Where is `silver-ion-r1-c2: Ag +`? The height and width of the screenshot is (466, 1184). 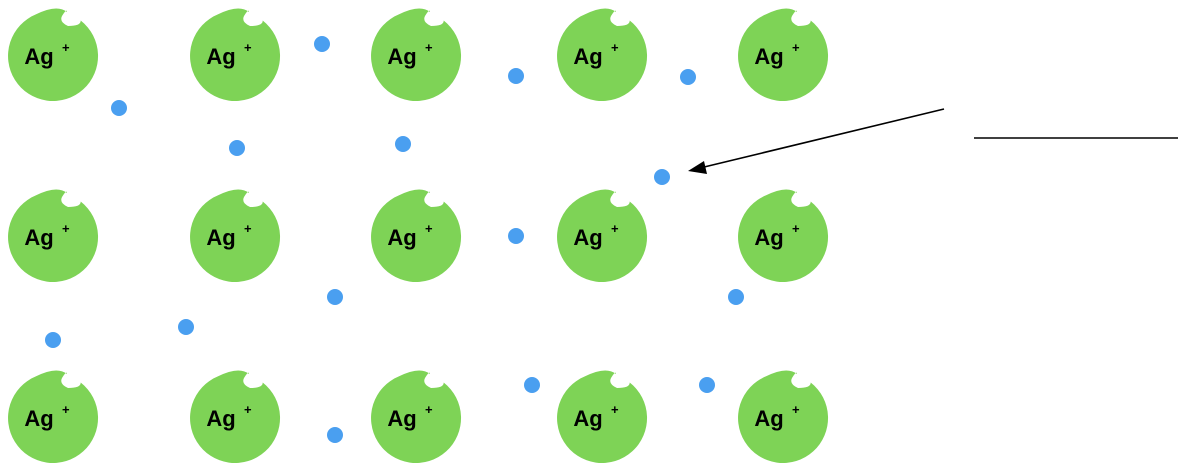
silver-ion-r1-c2: Ag + is located at coordinates (235, 54).